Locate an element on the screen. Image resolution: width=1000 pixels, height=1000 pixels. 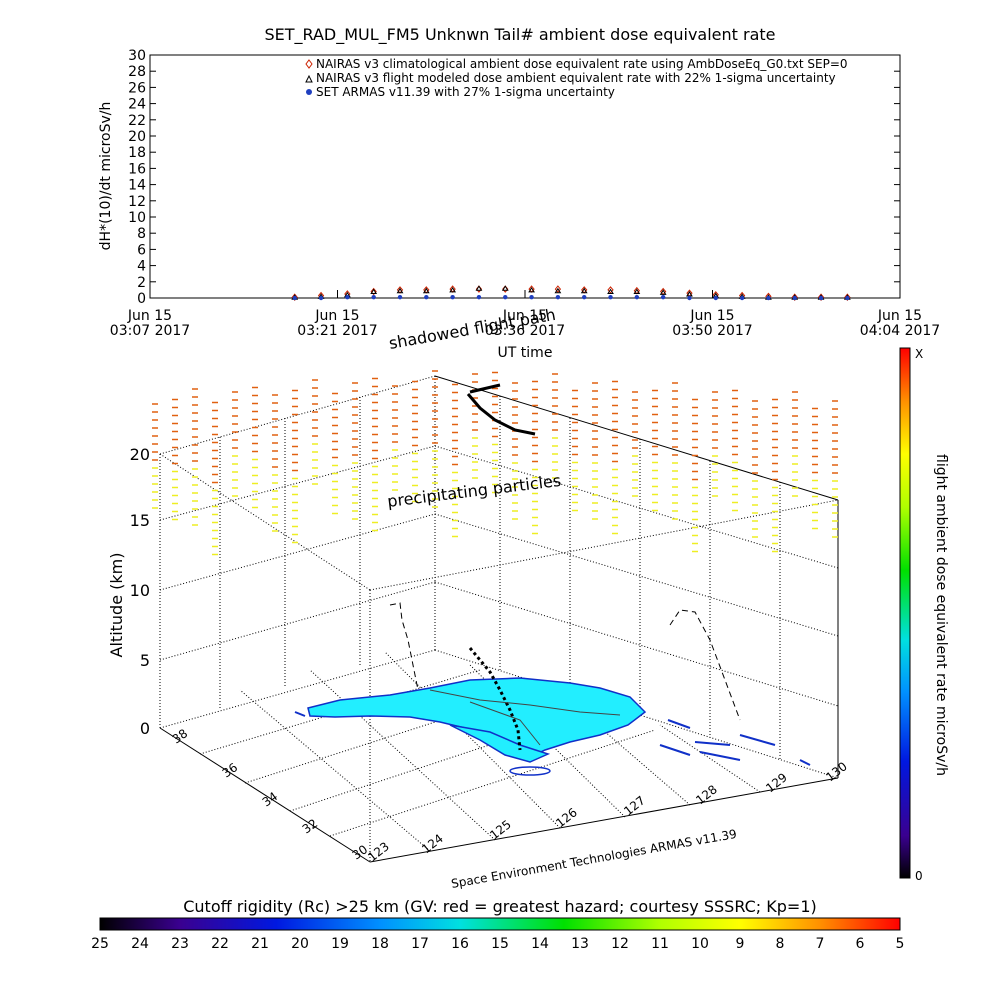
cutoff-tick-label: 17 is located at coordinates (420, 944).